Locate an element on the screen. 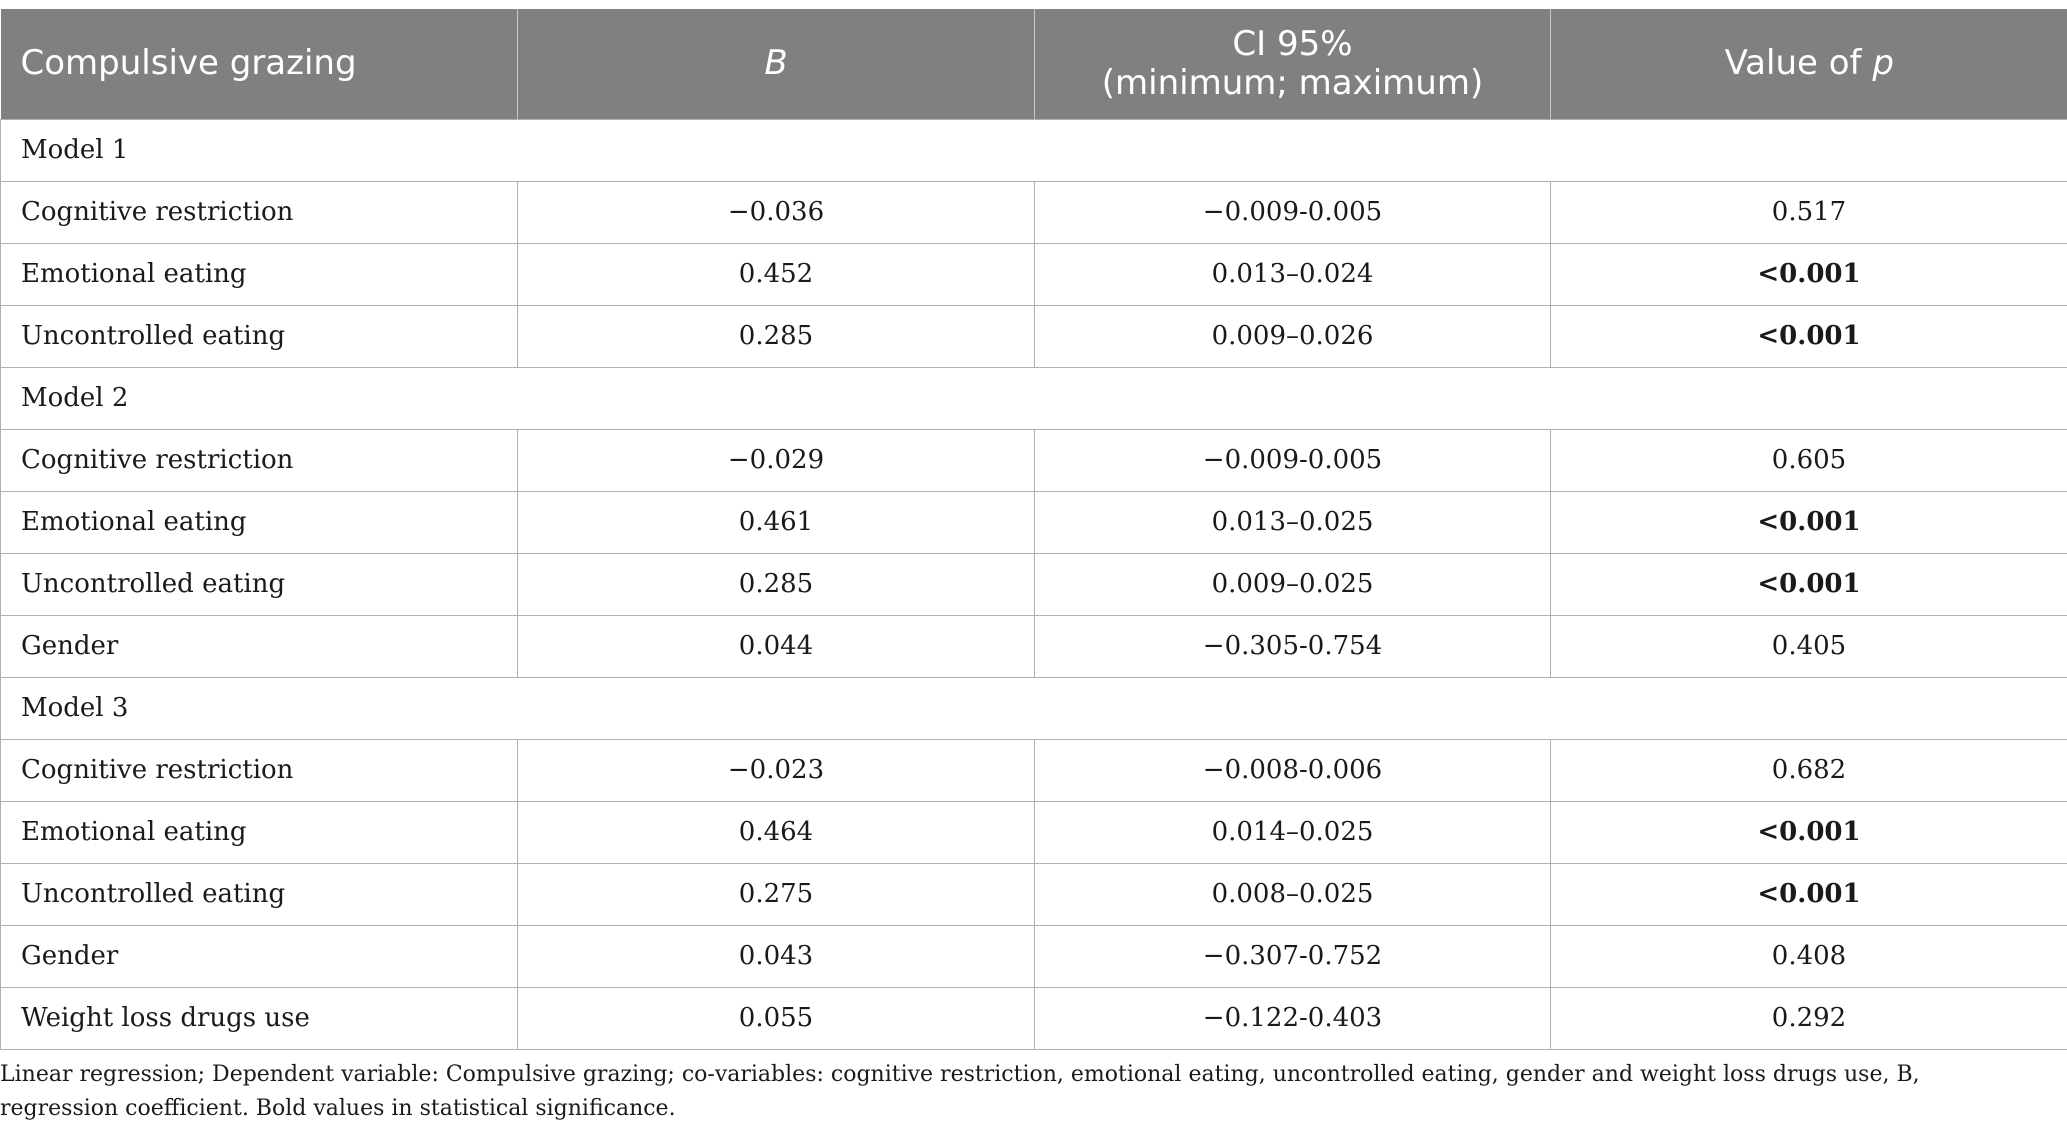 This screenshot has height=1137, width=2067. header-ci-line2: (minimum; maximum) is located at coordinates (1292, 82).